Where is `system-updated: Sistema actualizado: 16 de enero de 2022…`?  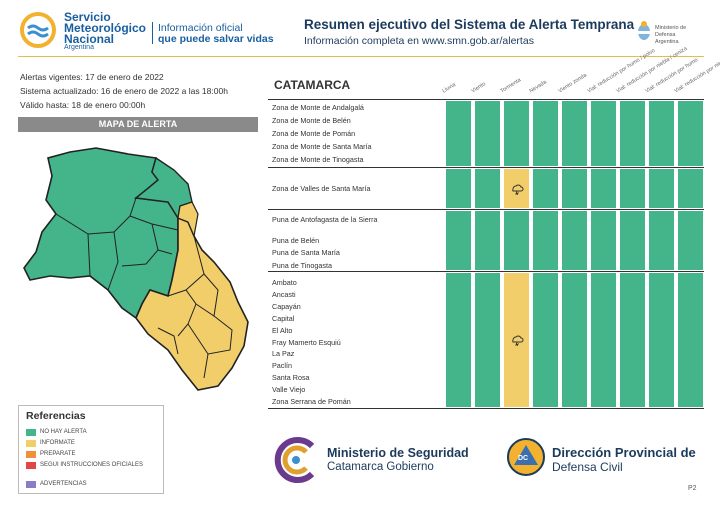
system-updated: Sistema actualizado: 16 de enero de 2022… is located at coordinates (124, 91).